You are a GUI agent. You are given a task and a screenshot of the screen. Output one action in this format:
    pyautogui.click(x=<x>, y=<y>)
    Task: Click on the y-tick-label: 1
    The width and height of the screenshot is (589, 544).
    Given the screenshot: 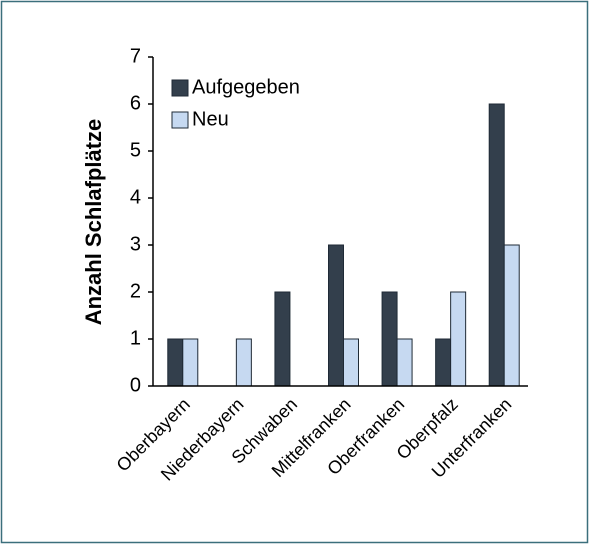 What is the action you would take?
    pyautogui.click(x=135, y=338)
    